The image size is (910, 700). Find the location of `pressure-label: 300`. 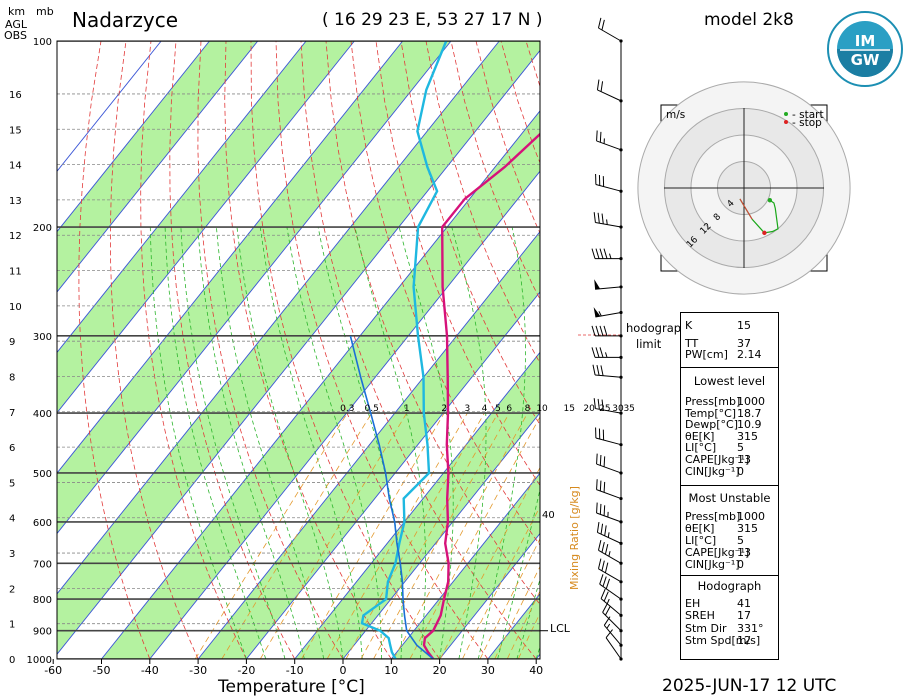

pressure-label: 300 is located at coordinates (42, 337).